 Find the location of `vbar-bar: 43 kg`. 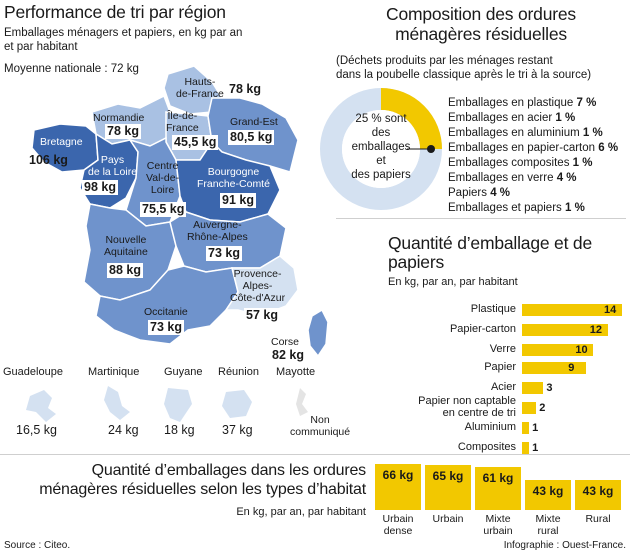

vbar-bar: 43 kg is located at coordinates (598, 495).